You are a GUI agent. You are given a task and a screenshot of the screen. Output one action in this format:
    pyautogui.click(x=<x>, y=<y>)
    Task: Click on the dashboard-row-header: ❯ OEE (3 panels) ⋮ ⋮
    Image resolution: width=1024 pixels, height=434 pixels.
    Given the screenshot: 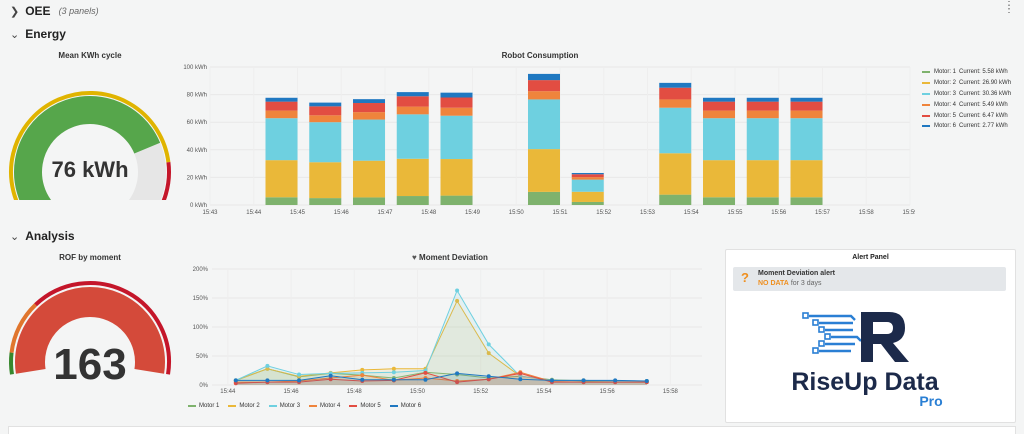 What is the action you would take?
    pyautogui.click(x=512, y=9)
    